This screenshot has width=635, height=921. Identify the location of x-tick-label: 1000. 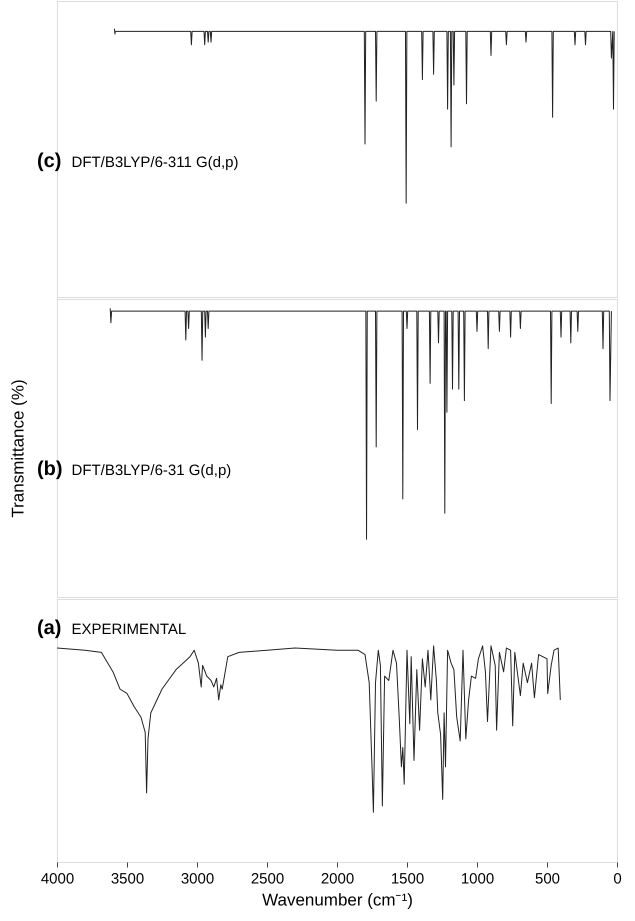
(477, 879).